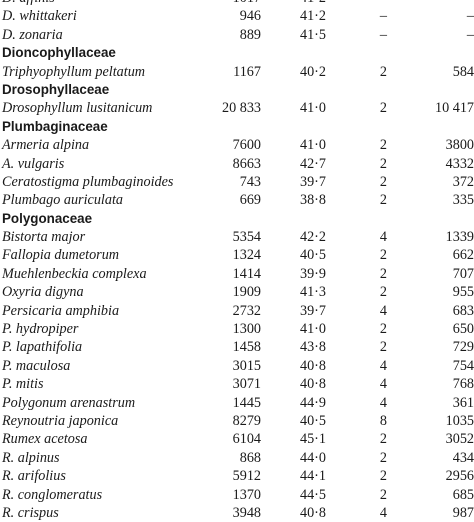 This screenshot has width=474, height=522. I want to click on cell-col-1: 743, so click(250, 181).